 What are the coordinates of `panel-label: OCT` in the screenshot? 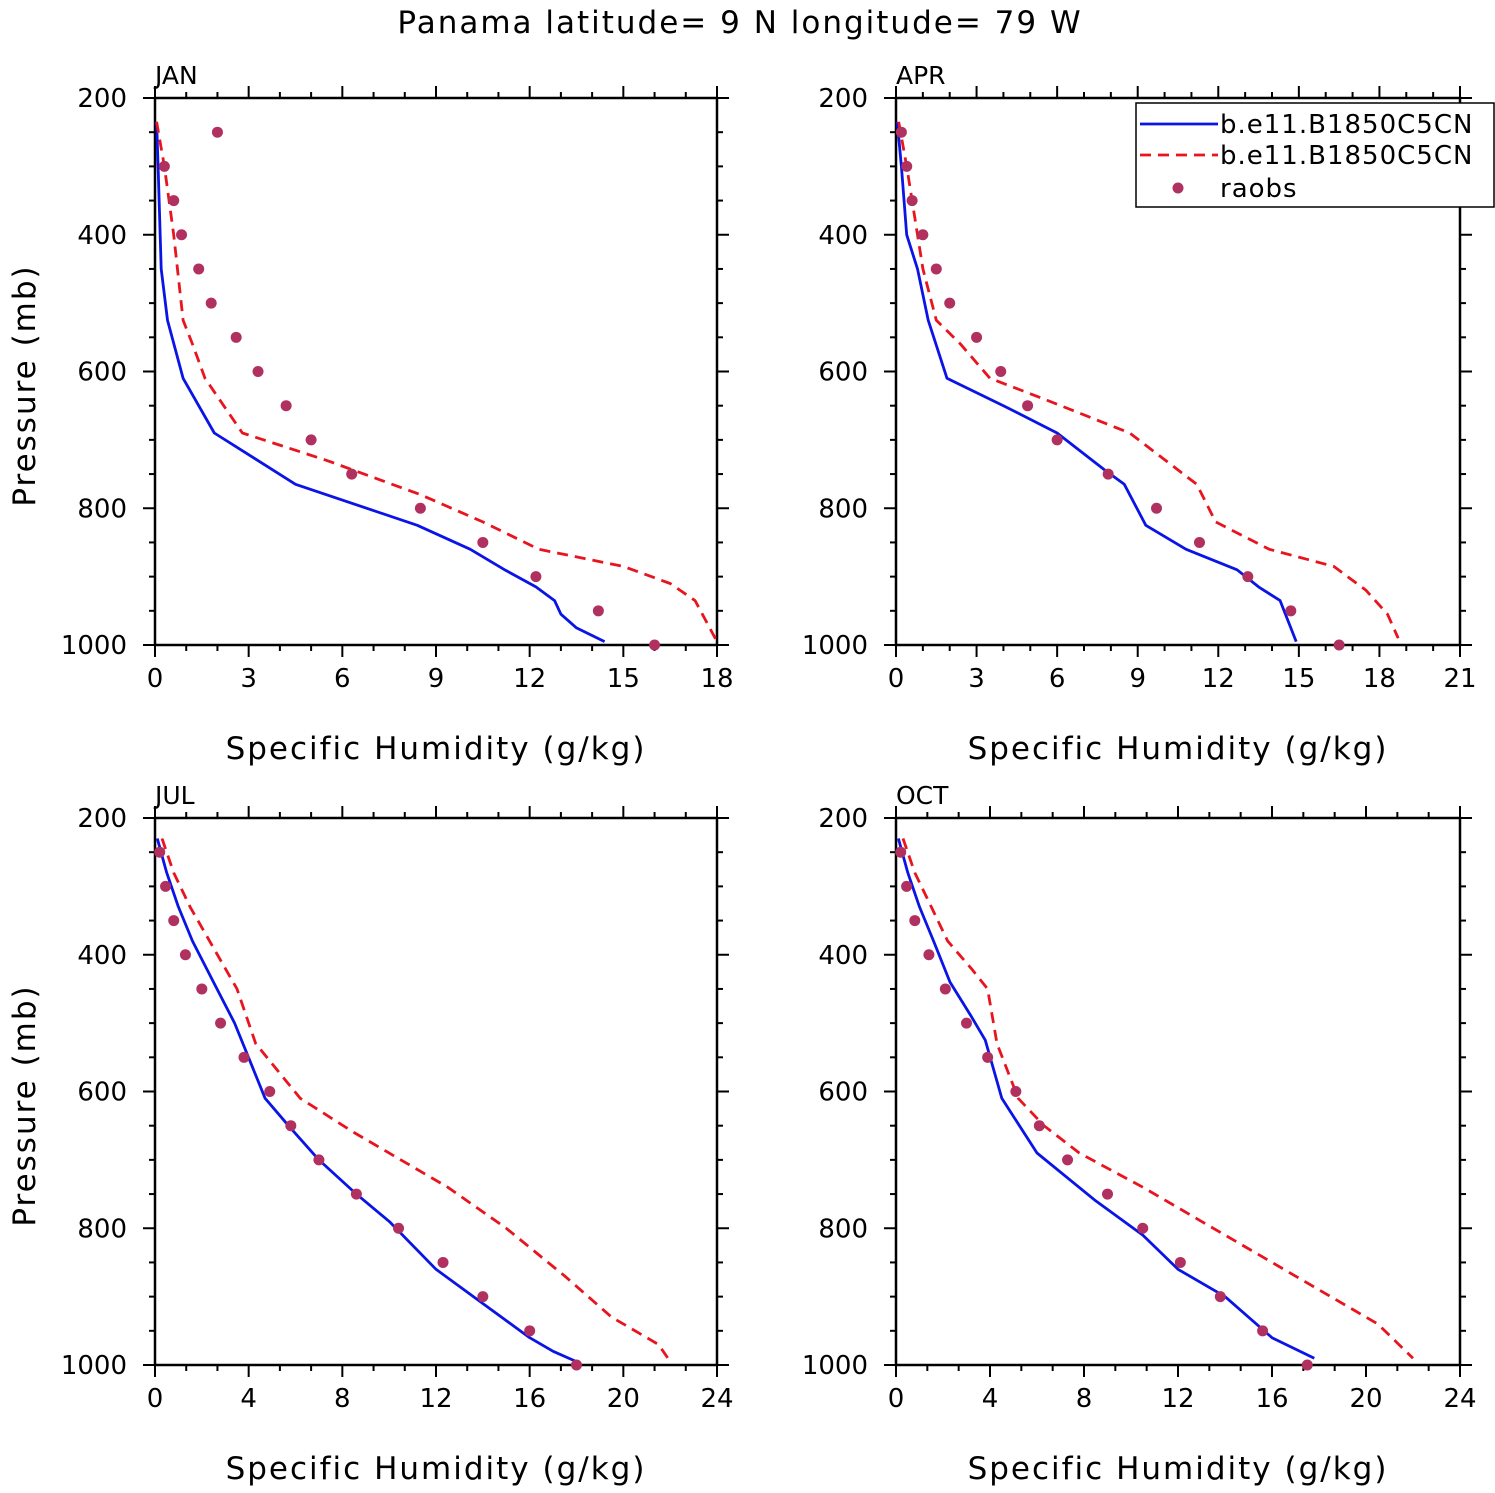 It's located at (922, 795).